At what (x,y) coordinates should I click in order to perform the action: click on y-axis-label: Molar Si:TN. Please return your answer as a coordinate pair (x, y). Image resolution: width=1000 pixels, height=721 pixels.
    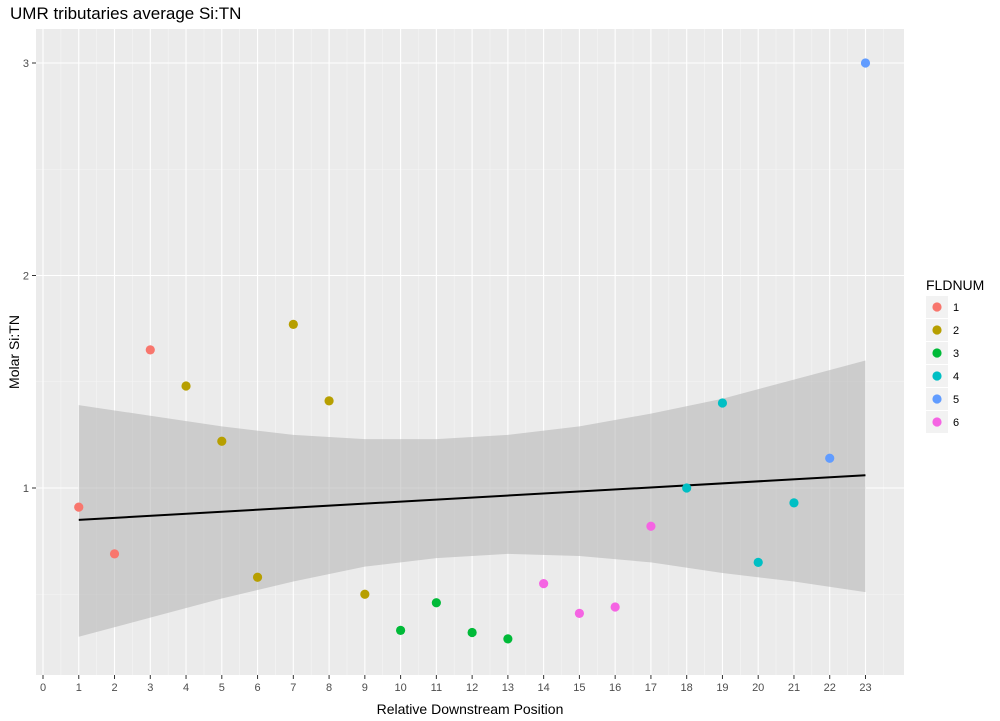
    Looking at the image, I should click on (14, 352).